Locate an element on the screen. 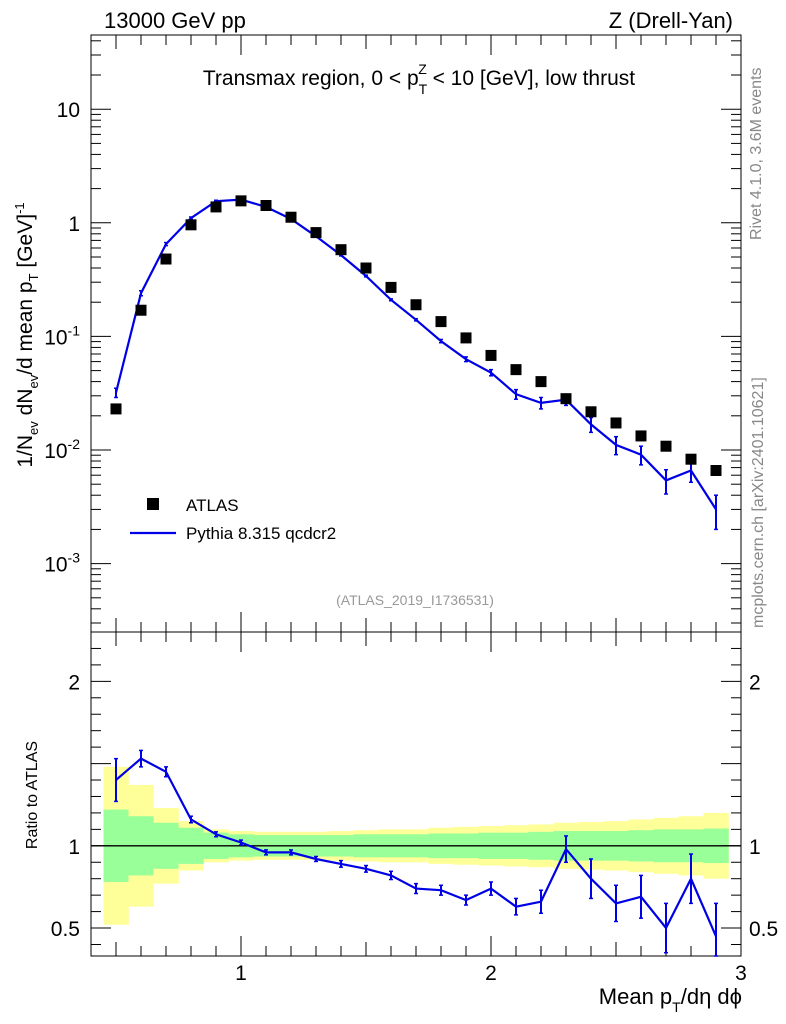 This screenshot has height=1024, width=786. main-y-tick-label: 10⁻² is located at coordinates (62, 449).